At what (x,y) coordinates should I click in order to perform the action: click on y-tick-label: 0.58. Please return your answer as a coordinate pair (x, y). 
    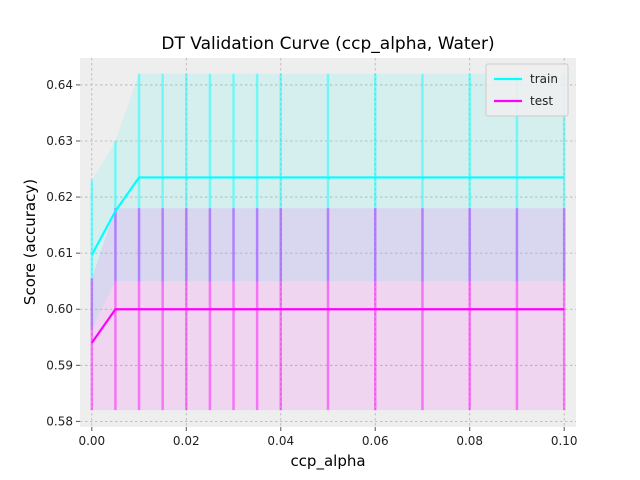
    Looking at the image, I should click on (59, 421).